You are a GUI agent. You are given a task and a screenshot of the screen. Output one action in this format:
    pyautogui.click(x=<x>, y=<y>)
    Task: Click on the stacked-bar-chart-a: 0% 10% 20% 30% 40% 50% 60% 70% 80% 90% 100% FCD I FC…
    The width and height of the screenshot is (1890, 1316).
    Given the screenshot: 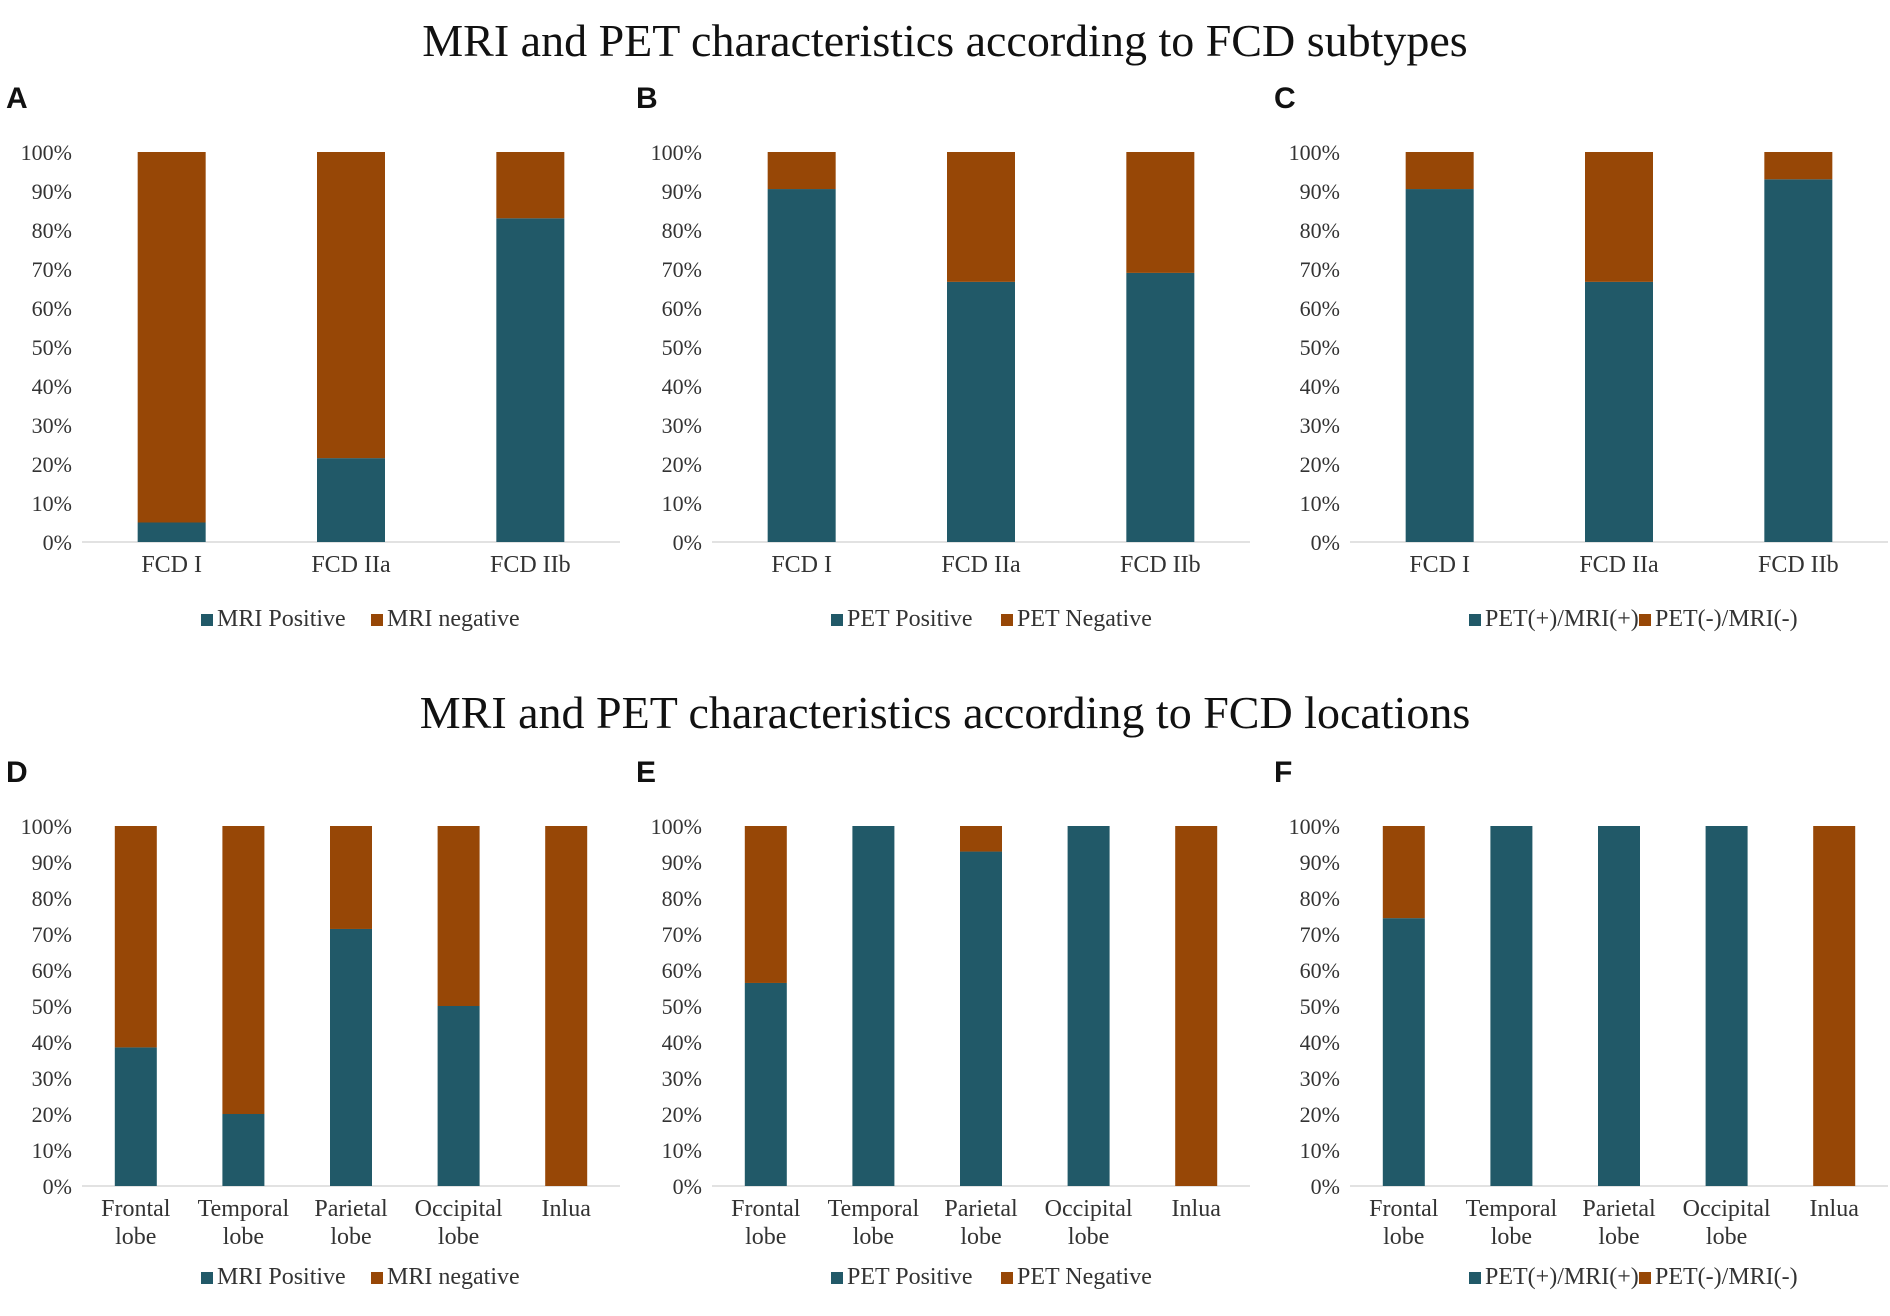 What is the action you would take?
    pyautogui.click(x=320, y=386)
    